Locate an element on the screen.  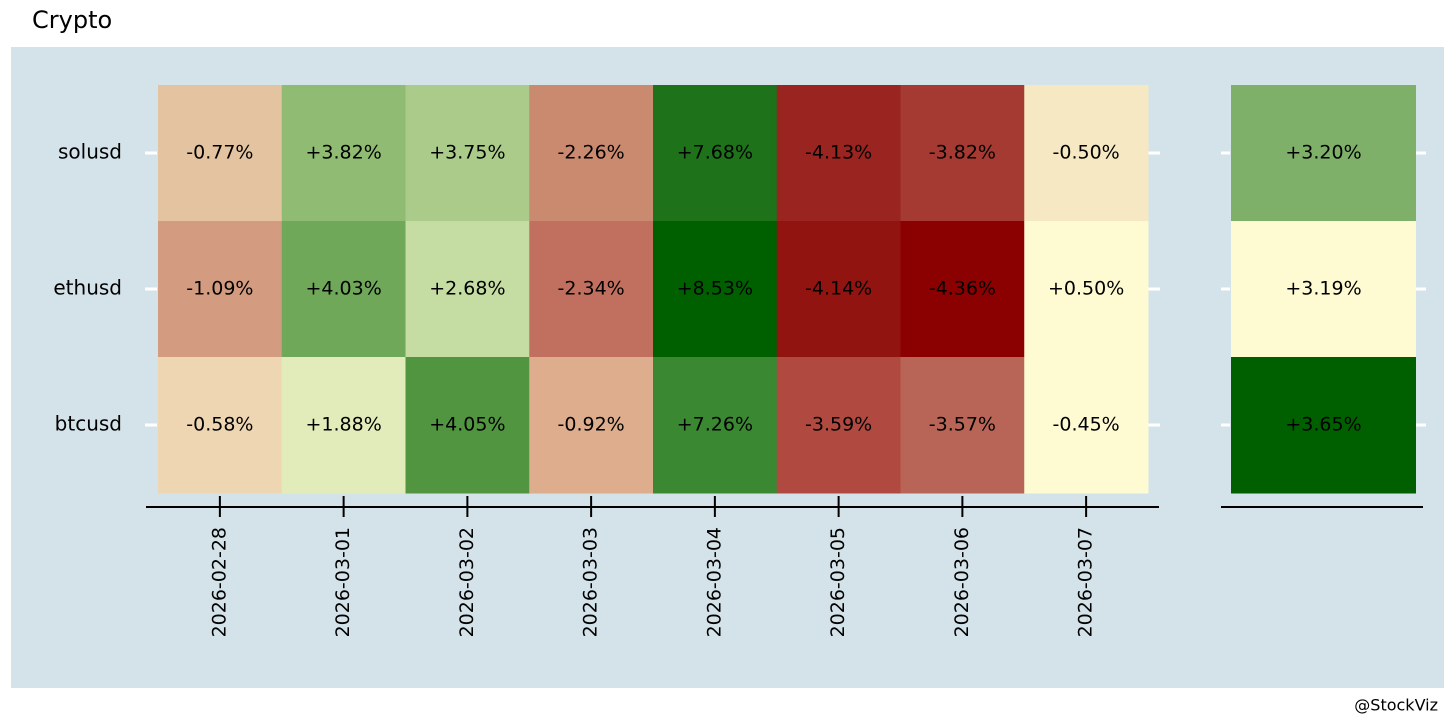
cell-label: -2.26% is located at coordinates (591, 153).